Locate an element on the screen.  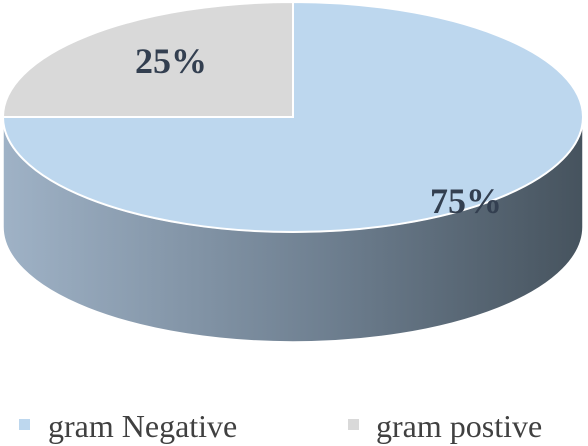
legend-label-gram-positive: gram postive is located at coordinates (459, 426).